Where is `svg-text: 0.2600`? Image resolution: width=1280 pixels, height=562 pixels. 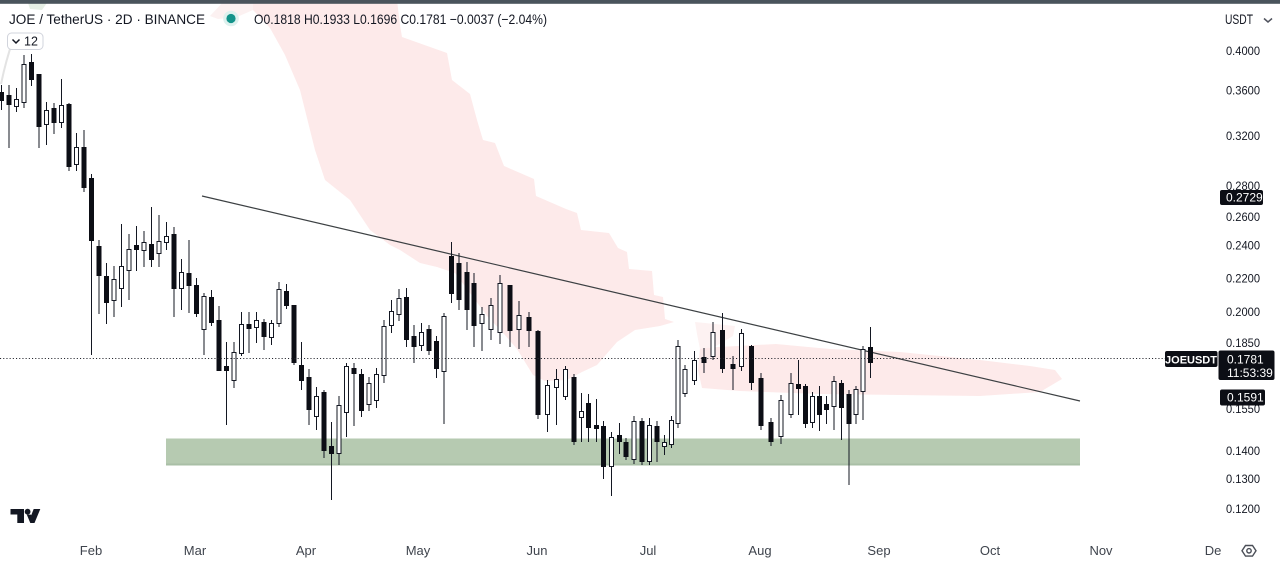 svg-text: 0.2600 is located at coordinates (1243, 217).